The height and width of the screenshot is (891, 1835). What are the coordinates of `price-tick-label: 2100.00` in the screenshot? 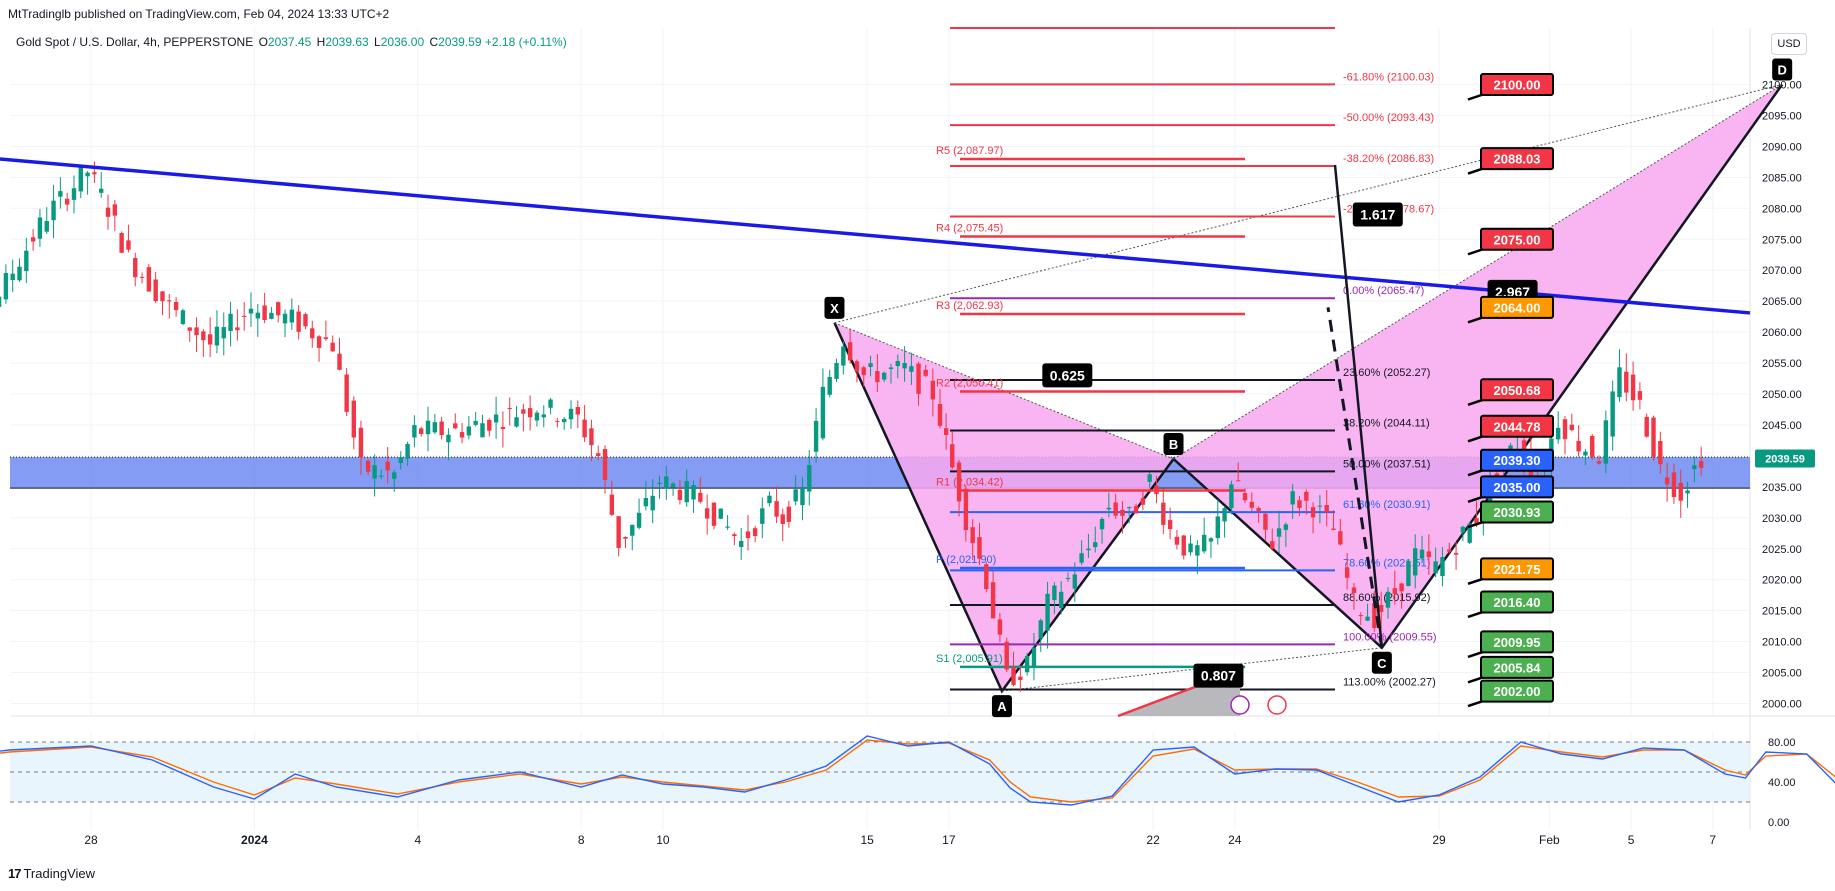 It's located at (1782, 86).